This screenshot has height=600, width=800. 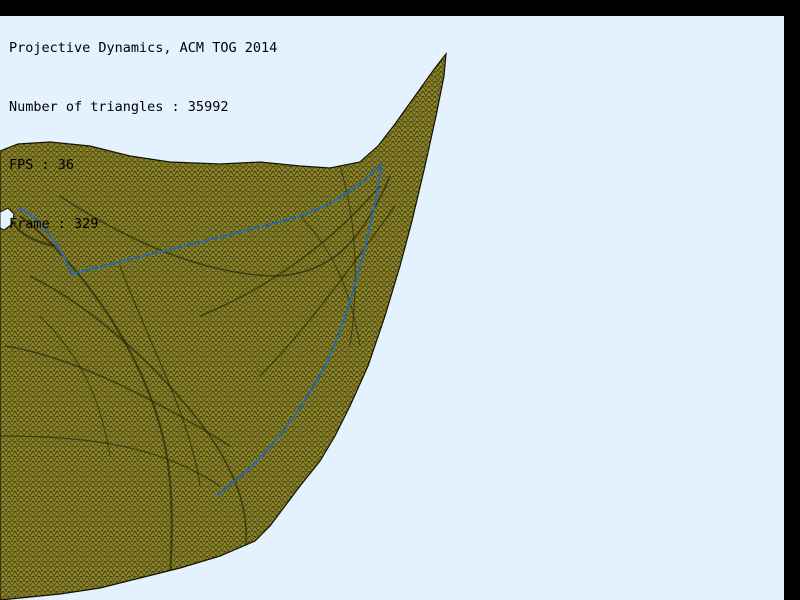 I want to click on hud-fps: FPS : 36, so click(x=42, y=165).